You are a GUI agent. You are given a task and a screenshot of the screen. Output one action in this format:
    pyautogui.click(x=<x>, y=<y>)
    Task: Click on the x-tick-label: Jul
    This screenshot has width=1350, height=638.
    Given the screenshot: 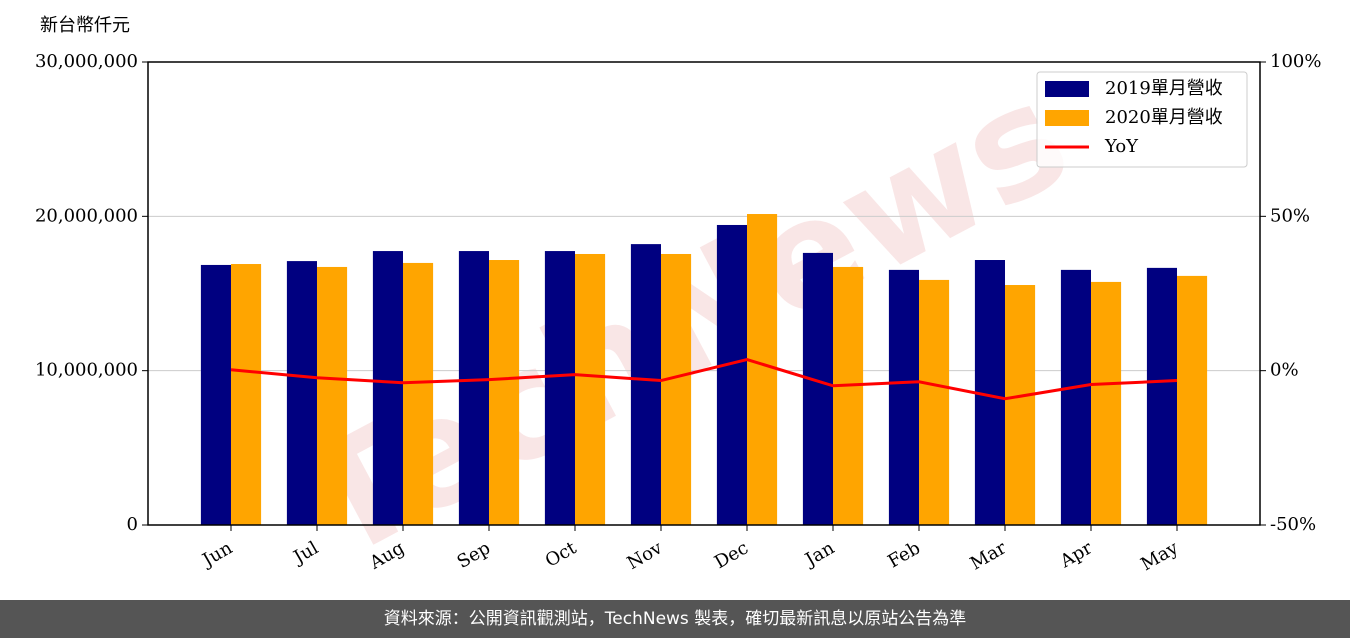 What is the action you would take?
    pyautogui.click(x=305, y=553)
    